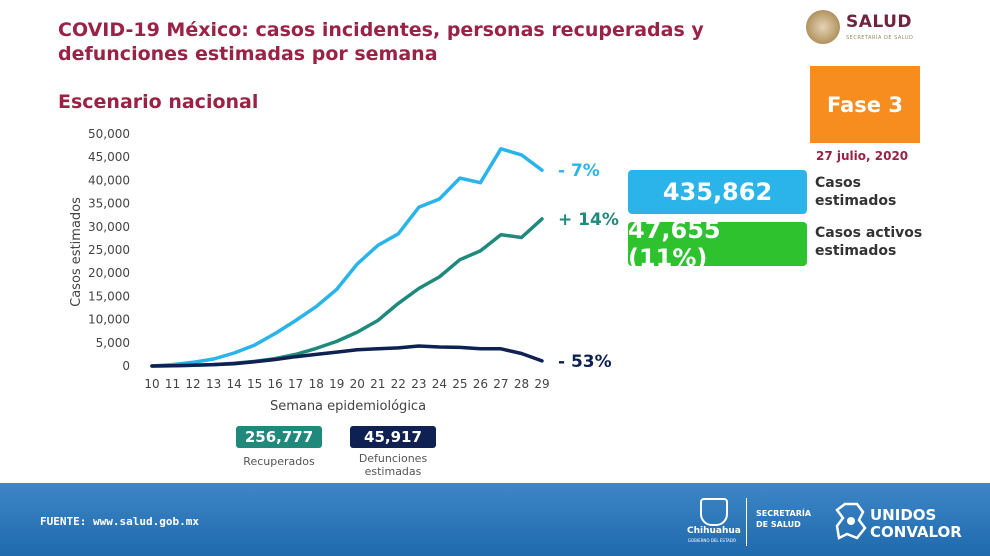 This screenshot has height=556, width=990. What do you see at coordinates (357, 384) in the screenshot?
I see `x-tick-label: 20` at bounding box center [357, 384].